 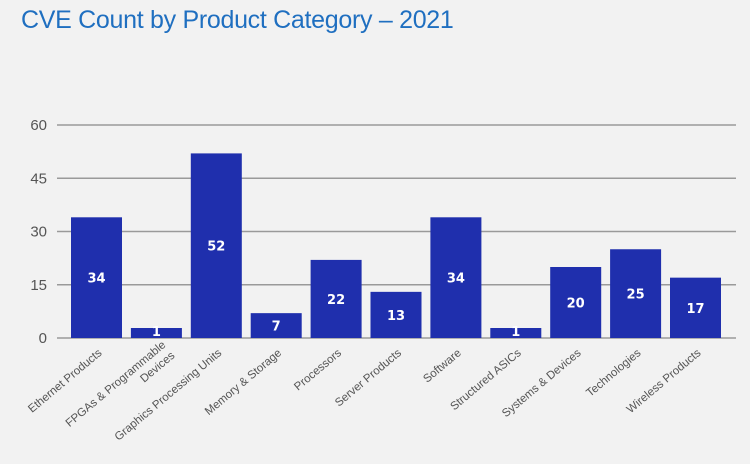 I want to click on x-tick-label: FPGAs & ProgrammableDevices, so click(x=121, y=389).